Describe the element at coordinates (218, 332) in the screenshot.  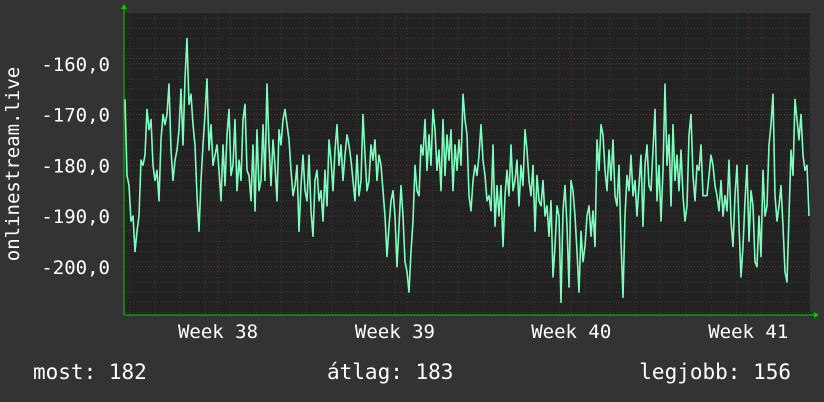
I see `x-tick-label: Week 38` at that location.